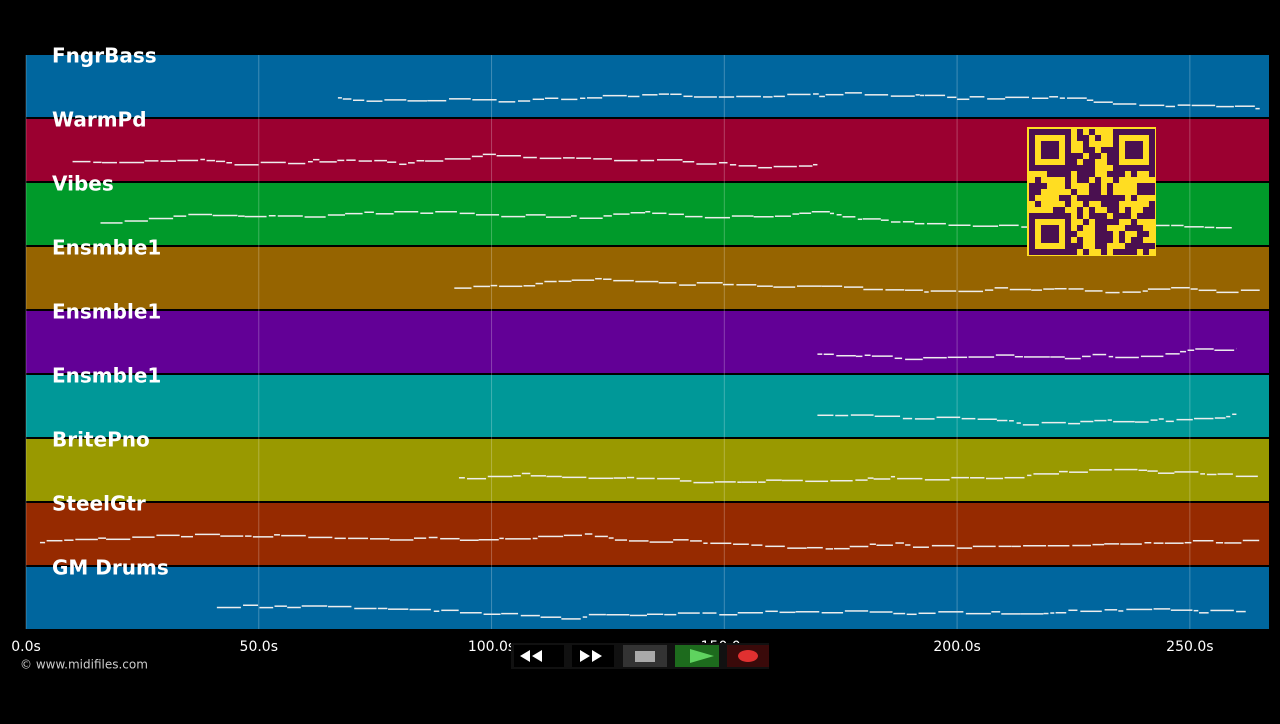  I want to click on copyright: © www.midifiles.com, so click(84, 665).